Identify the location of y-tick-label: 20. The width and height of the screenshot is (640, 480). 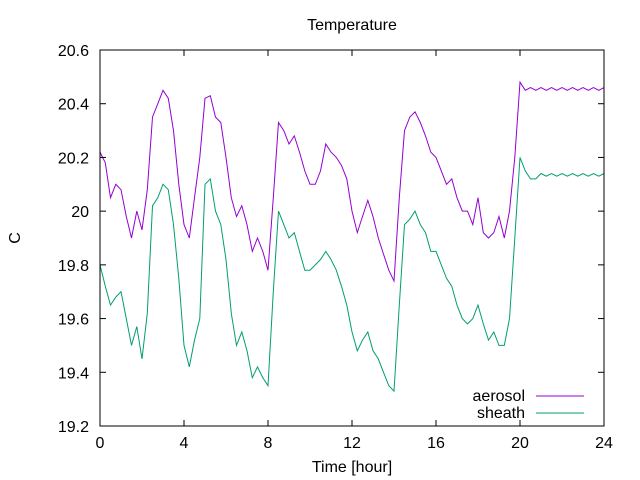
(80, 212).